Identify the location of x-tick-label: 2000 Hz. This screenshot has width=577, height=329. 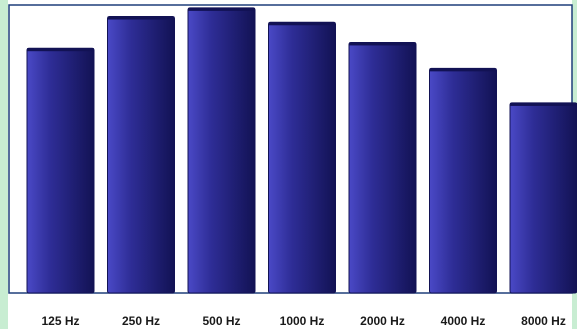
(382, 321).